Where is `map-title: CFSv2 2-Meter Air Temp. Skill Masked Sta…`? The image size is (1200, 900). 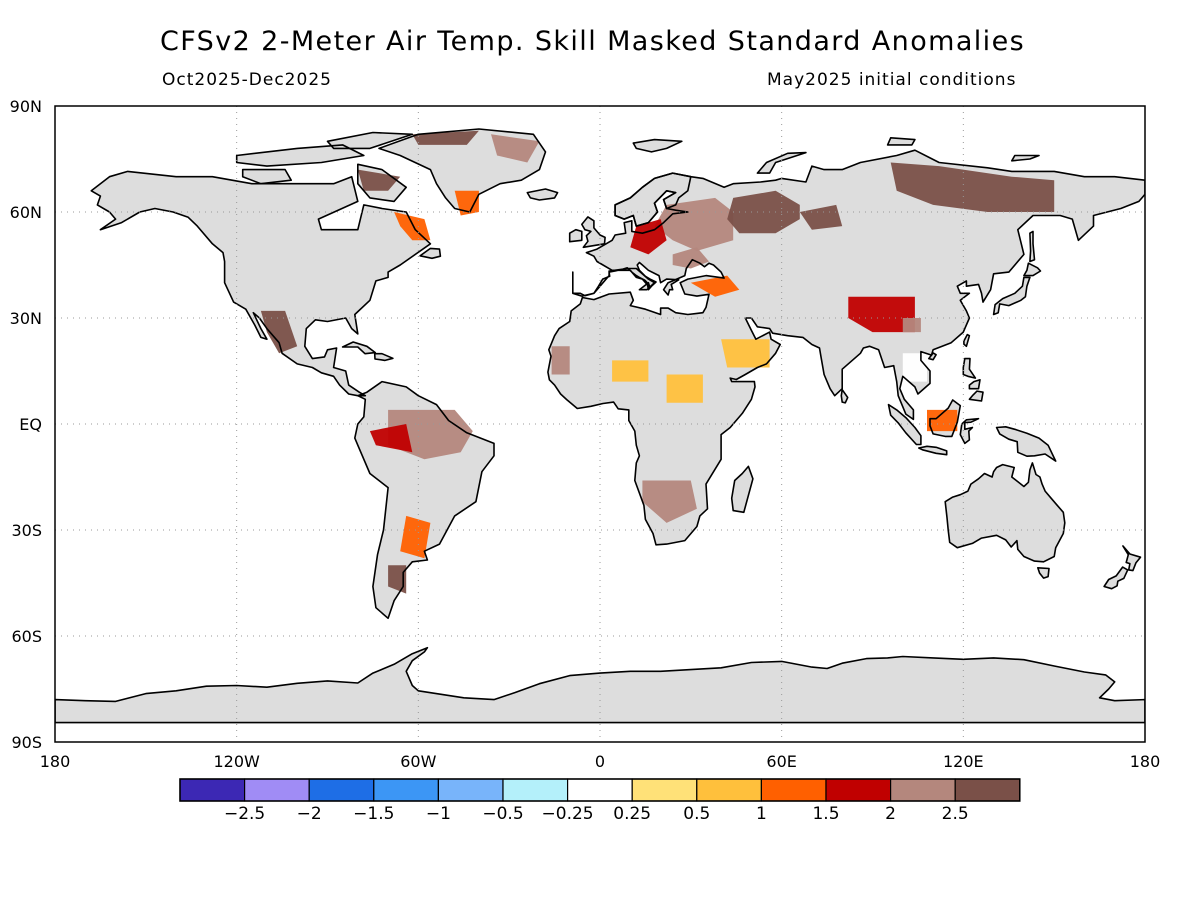
map-title: CFSv2 2-Meter Air Temp. Skill Masked Sta… is located at coordinates (592, 41).